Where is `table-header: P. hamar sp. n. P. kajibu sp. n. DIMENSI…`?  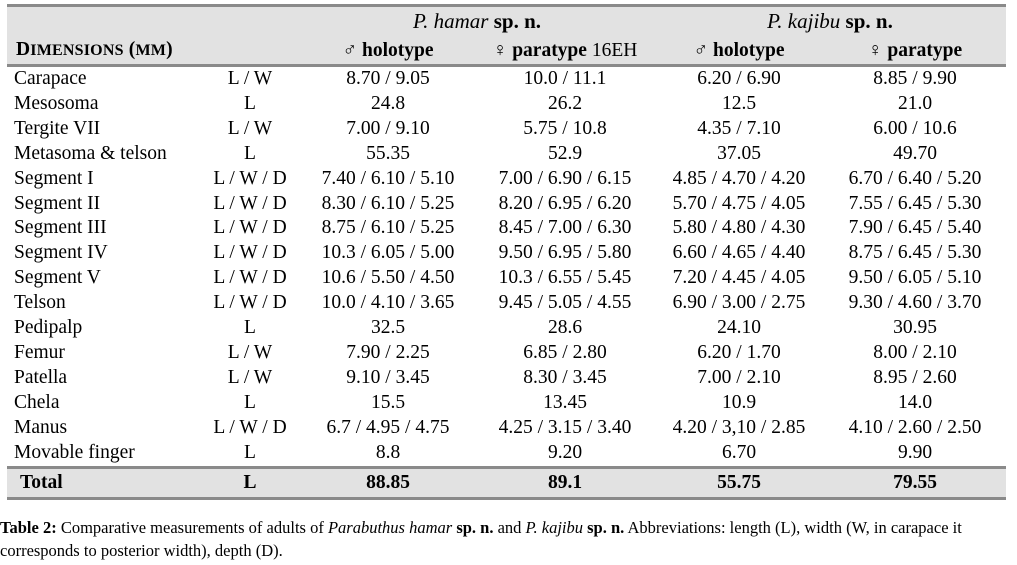
table-header: P. hamar sp. n. P. kajibu sp. n. DIMENSI… is located at coordinates (506, 35).